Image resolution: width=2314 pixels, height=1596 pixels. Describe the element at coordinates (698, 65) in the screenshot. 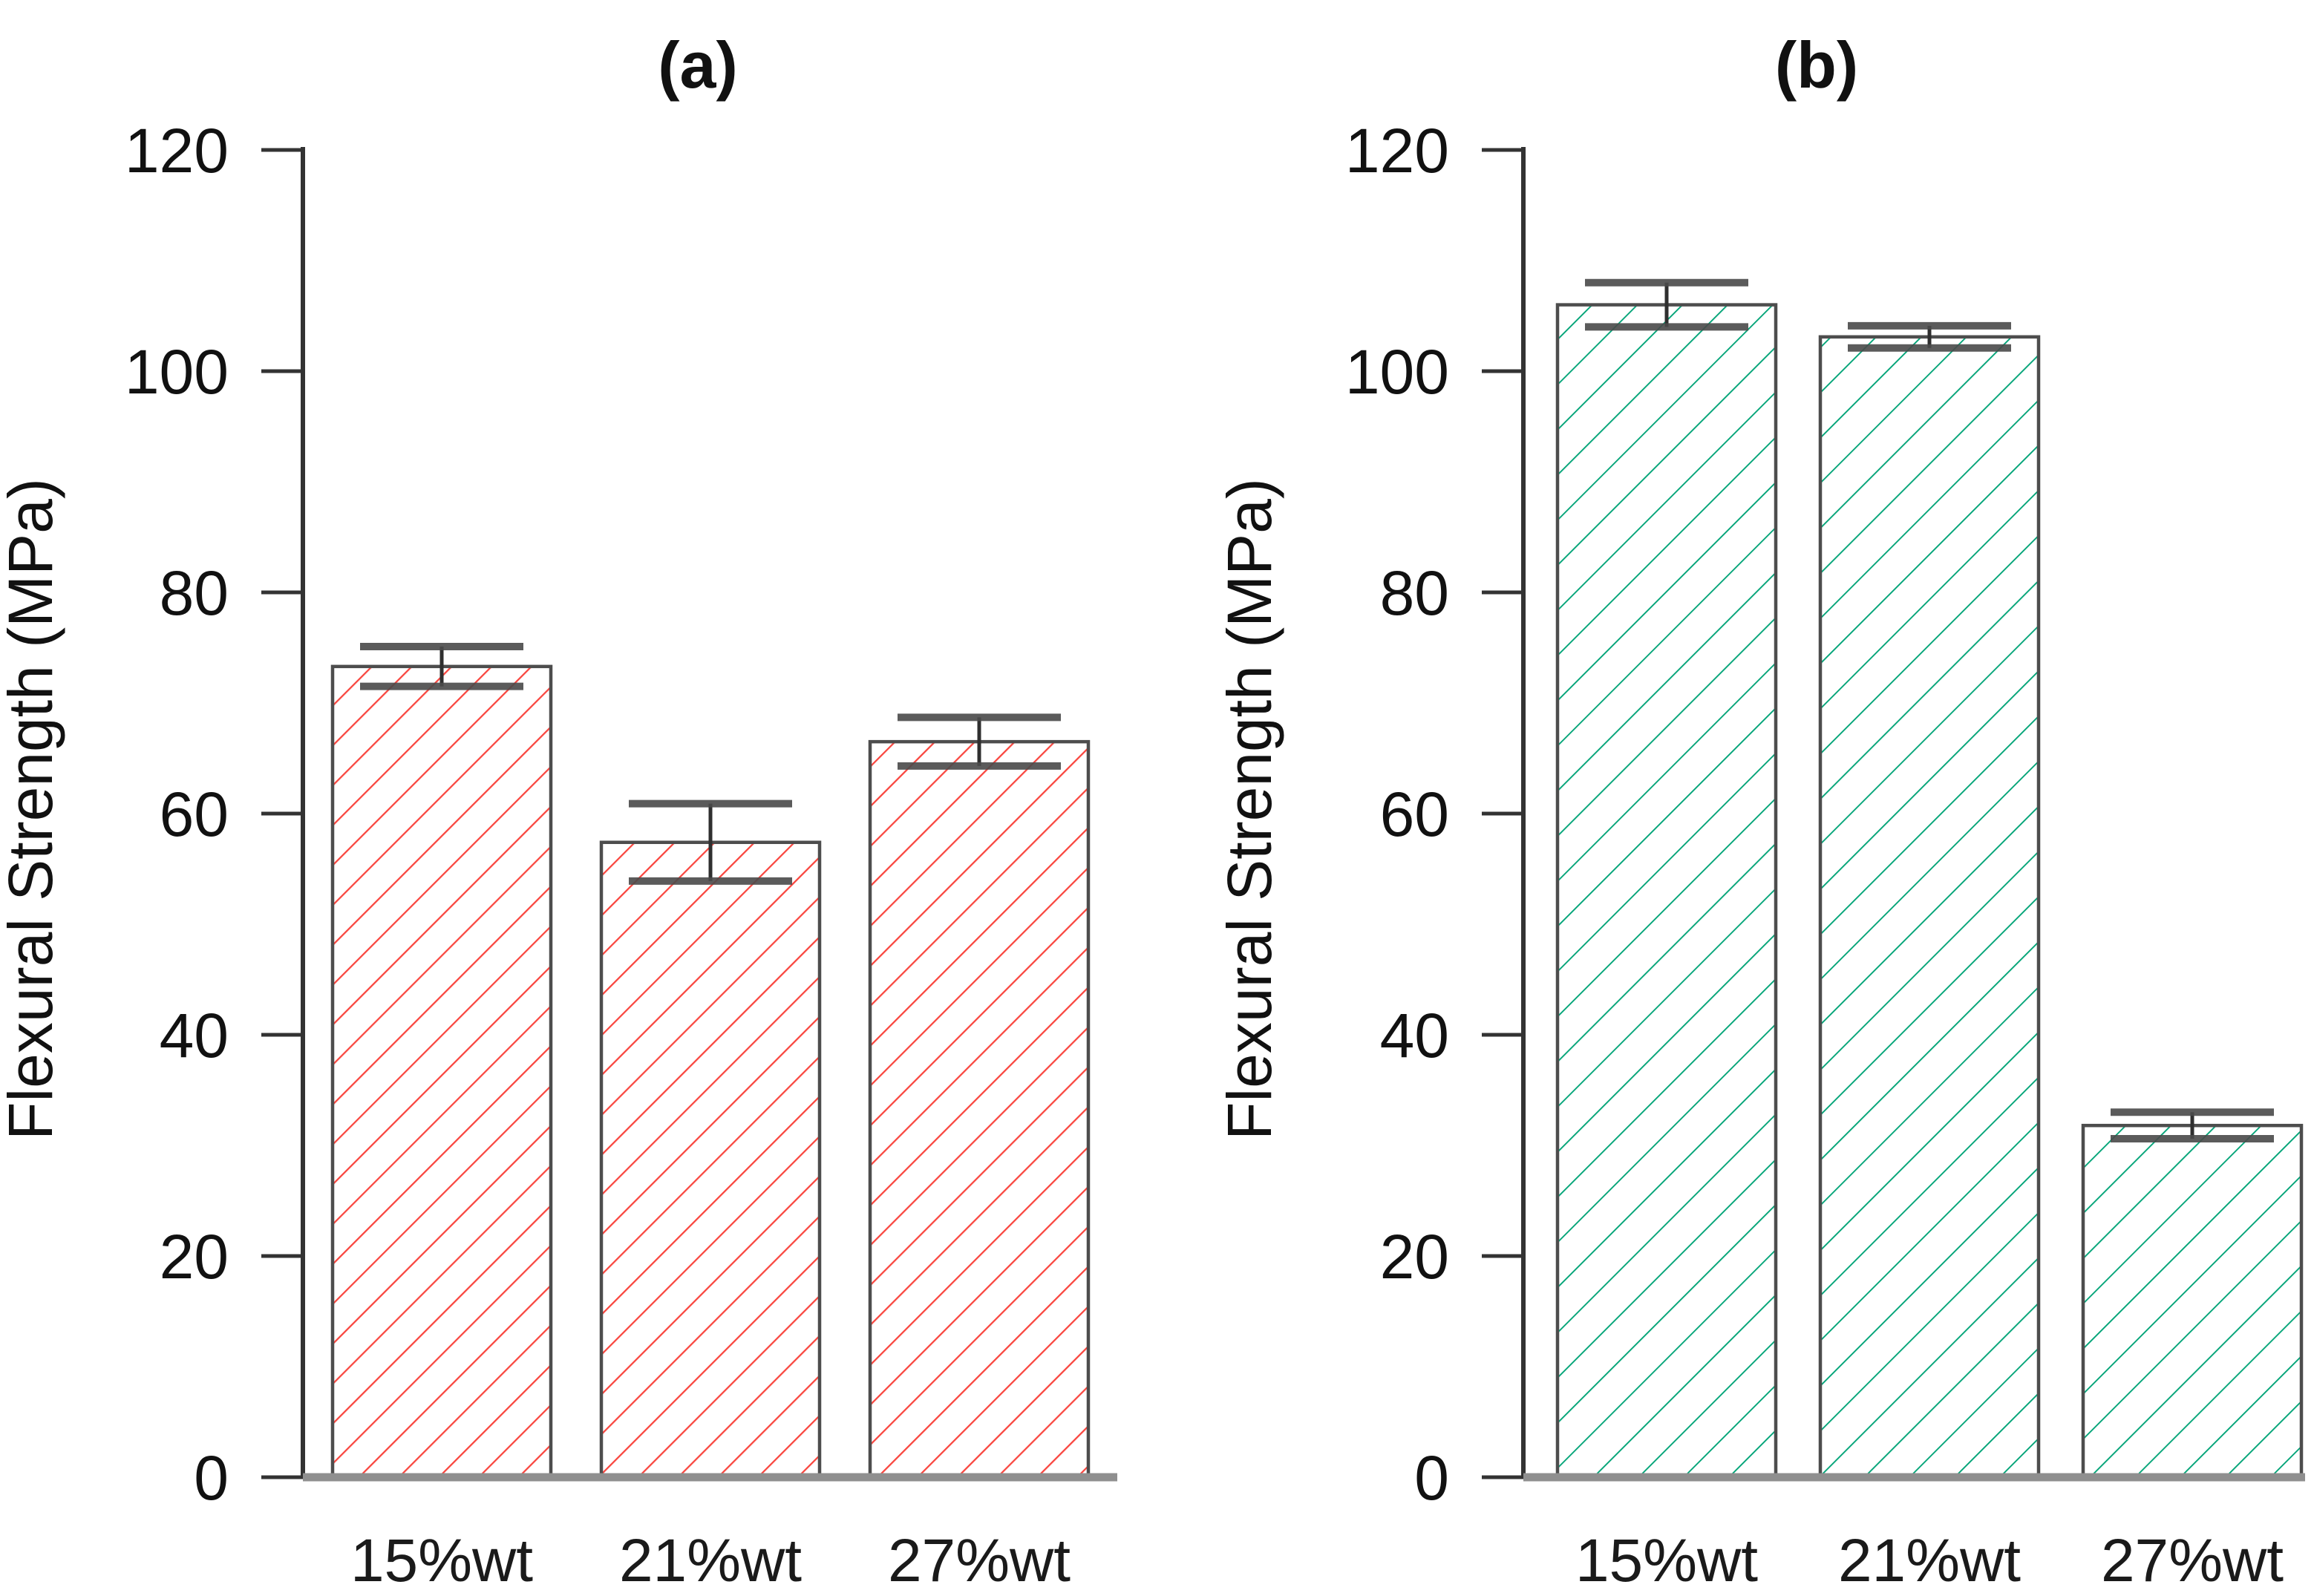

I see `panel-a-title: (a)` at that location.